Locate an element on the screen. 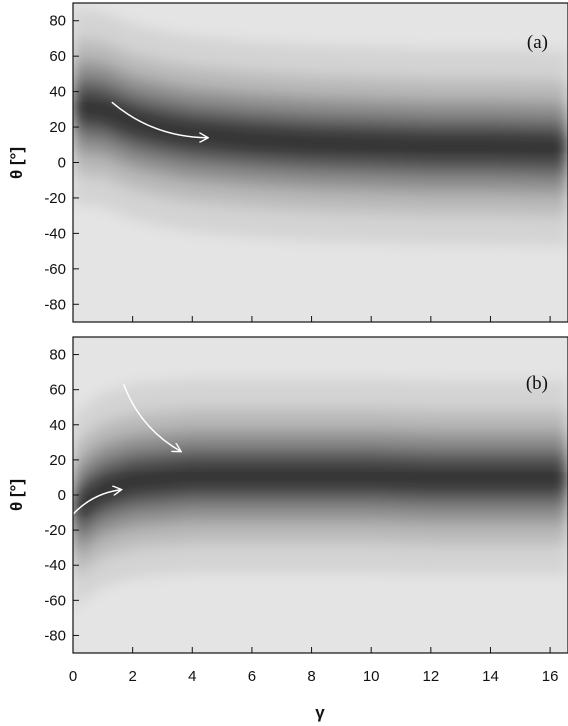 This screenshot has height=726, width=568. x-tick-label: 2 is located at coordinates (132, 676).